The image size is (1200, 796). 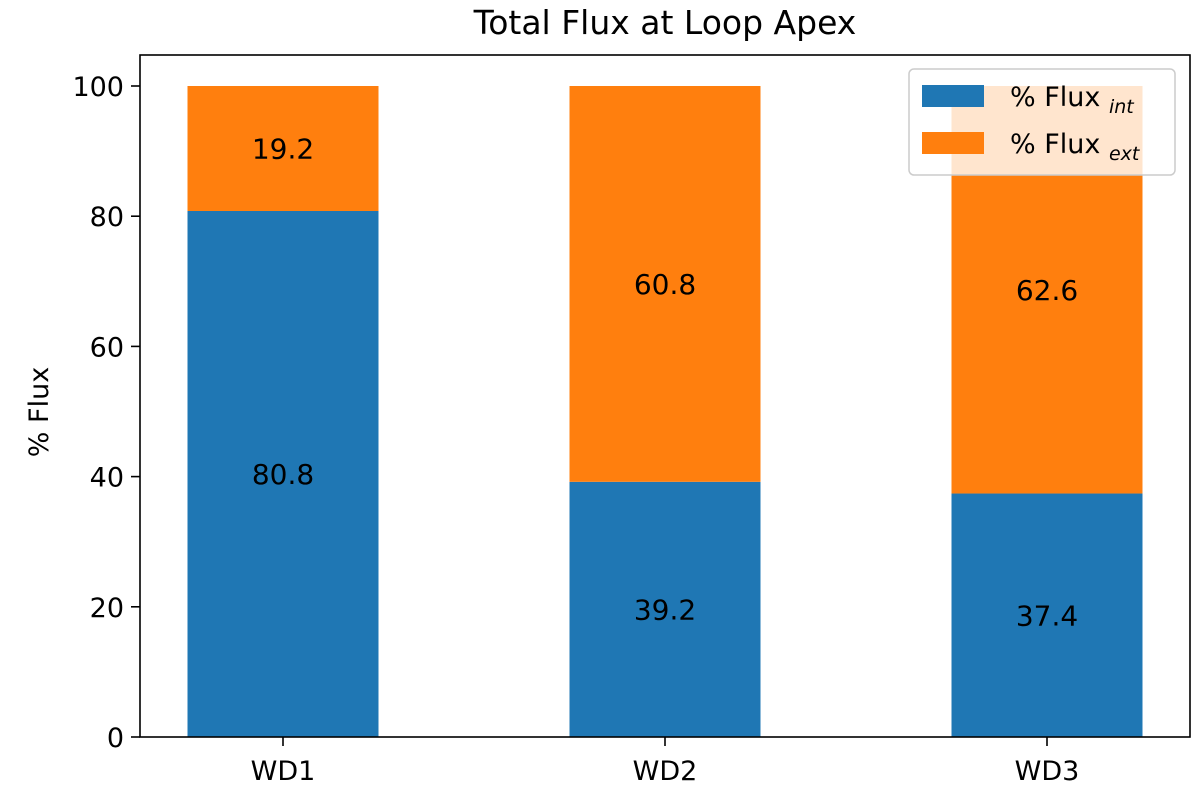 What do you see at coordinates (283, 771) in the screenshot?
I see `x-tick-label: WD1` at bounding box center [283, 771].